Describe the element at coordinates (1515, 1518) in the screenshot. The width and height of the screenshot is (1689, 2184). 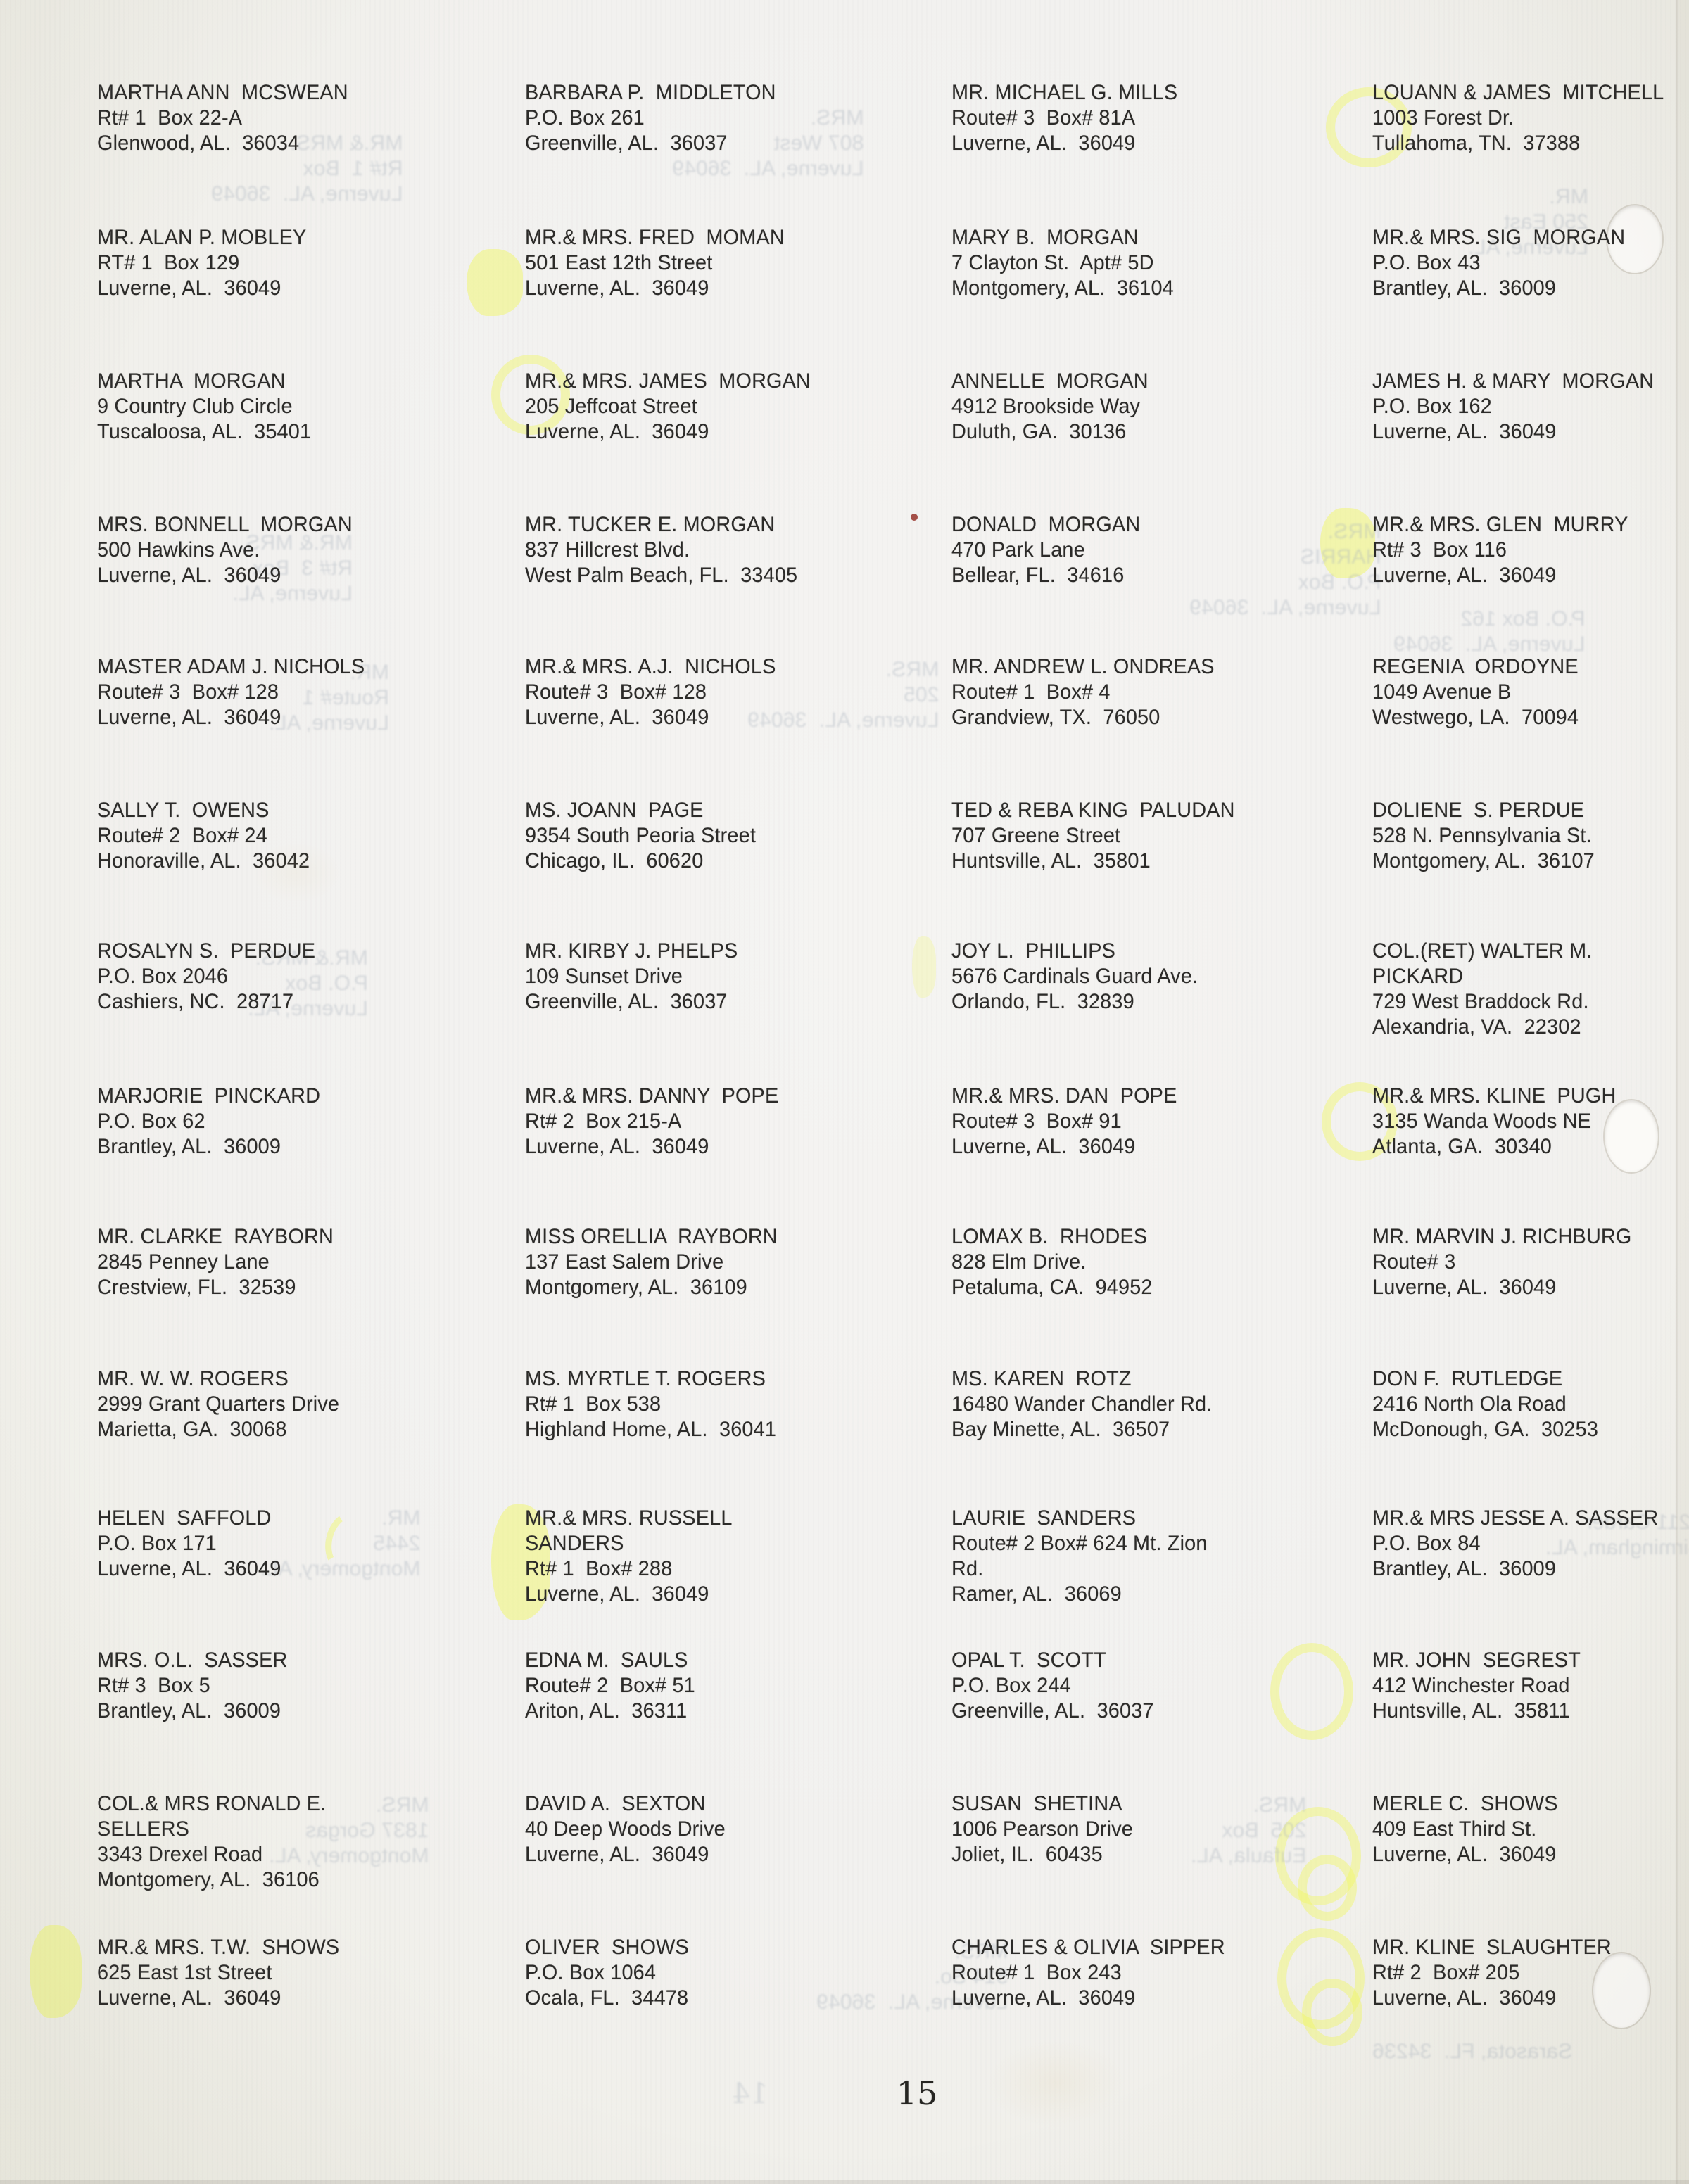
I see `entry-name-line: MR.& MRS JESSE A. SASSER` at that location.